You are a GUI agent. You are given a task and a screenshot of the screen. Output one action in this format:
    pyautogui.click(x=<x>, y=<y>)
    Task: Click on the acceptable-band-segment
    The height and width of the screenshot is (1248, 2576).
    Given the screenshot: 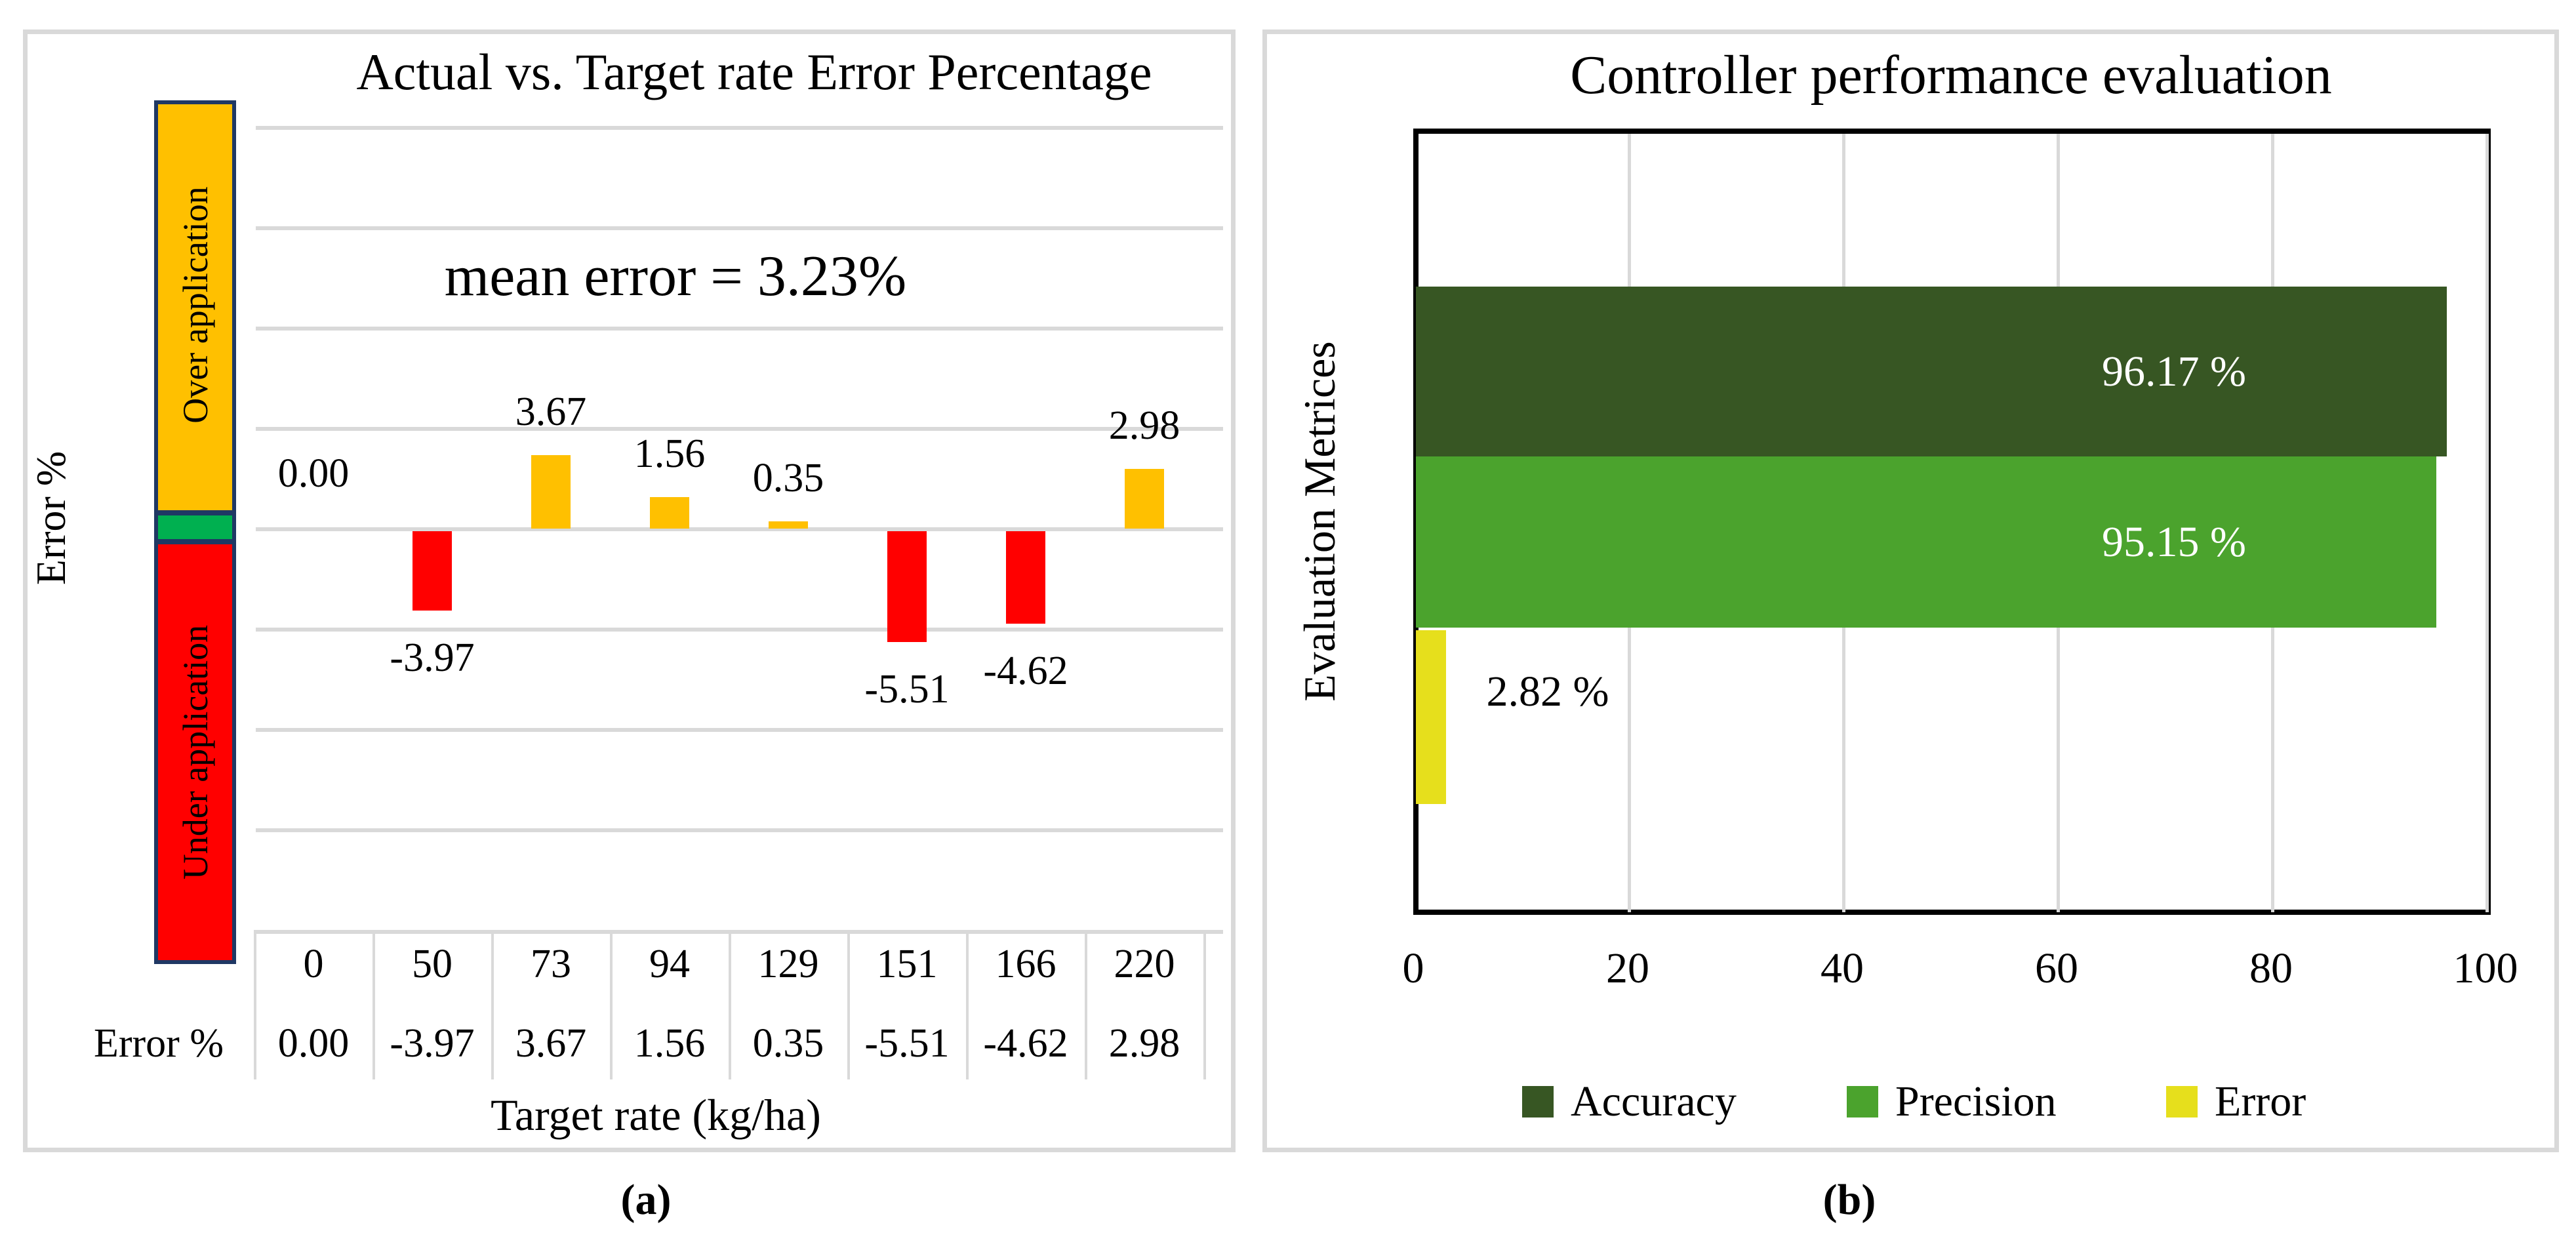 What is the action you would take?
    pyautogui.click(x=195, y=527)
    